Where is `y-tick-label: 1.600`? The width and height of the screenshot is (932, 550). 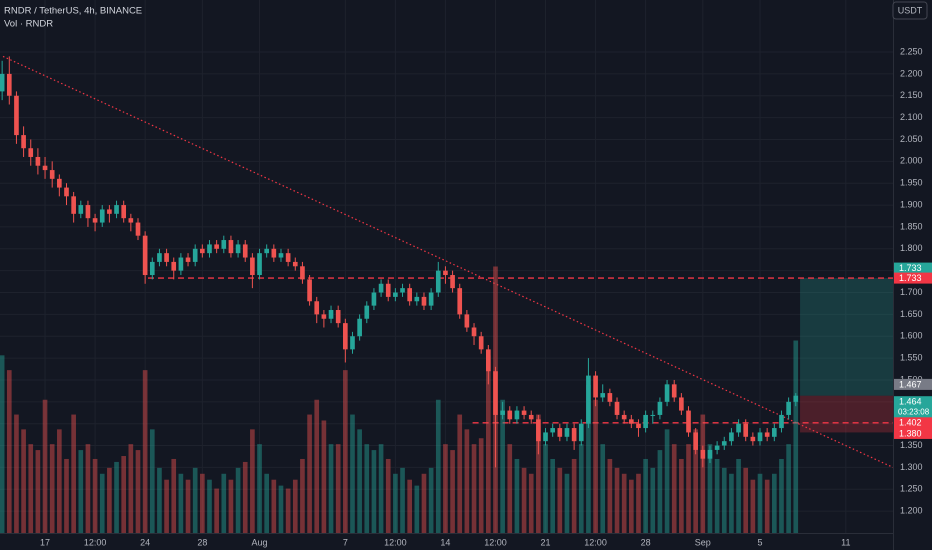
y-tick-label: 1.600 is located at coordinates (911, 336).